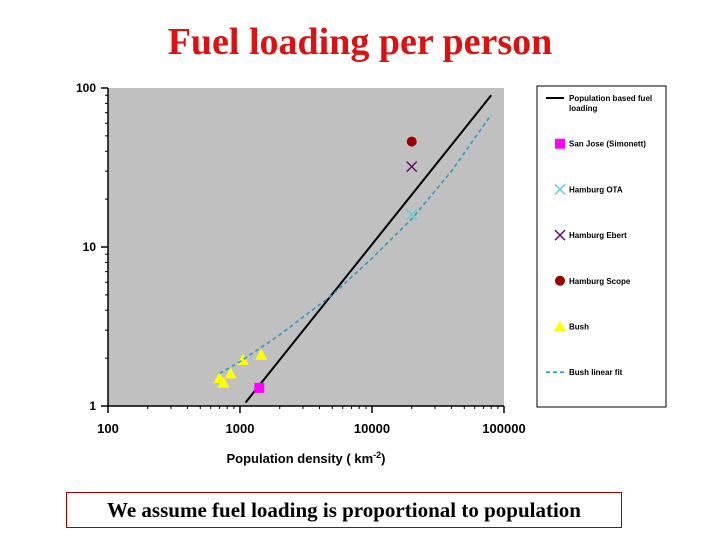 This screenshot has width=720, height=540. I want to click on legend-label-hamburg-scope: Hamburg Scope, so click(600, 281).